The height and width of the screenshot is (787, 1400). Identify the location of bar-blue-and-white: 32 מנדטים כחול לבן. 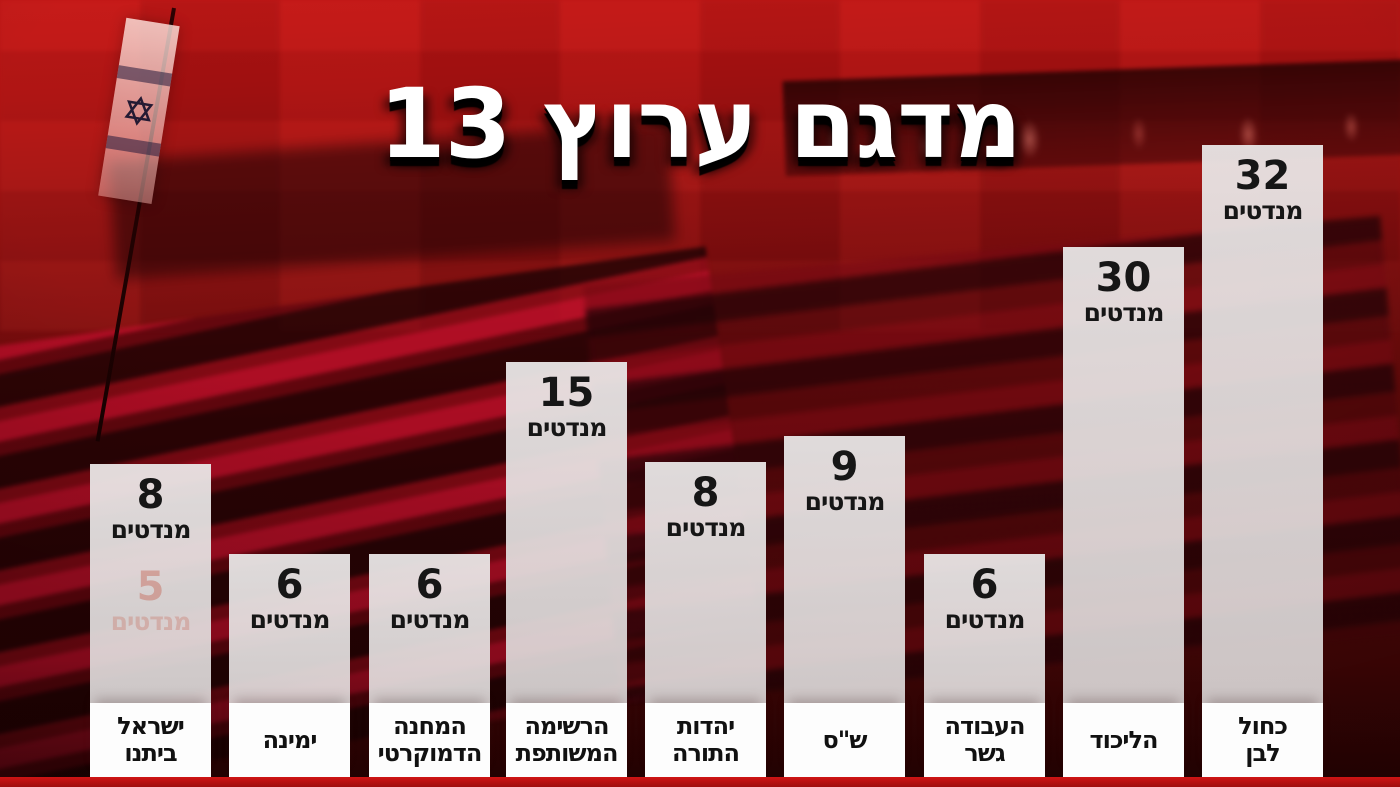
(1262, 461).